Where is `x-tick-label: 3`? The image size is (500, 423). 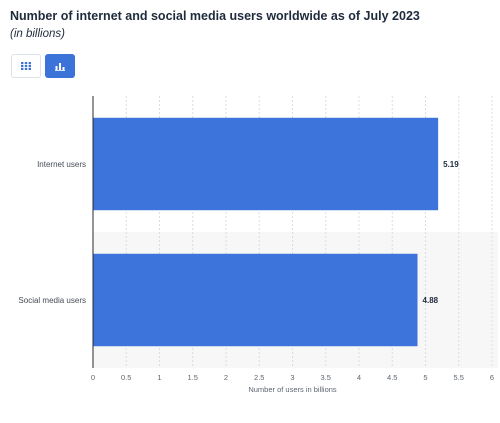
x-tick-label: 3 is located at coordinates (292, 377).